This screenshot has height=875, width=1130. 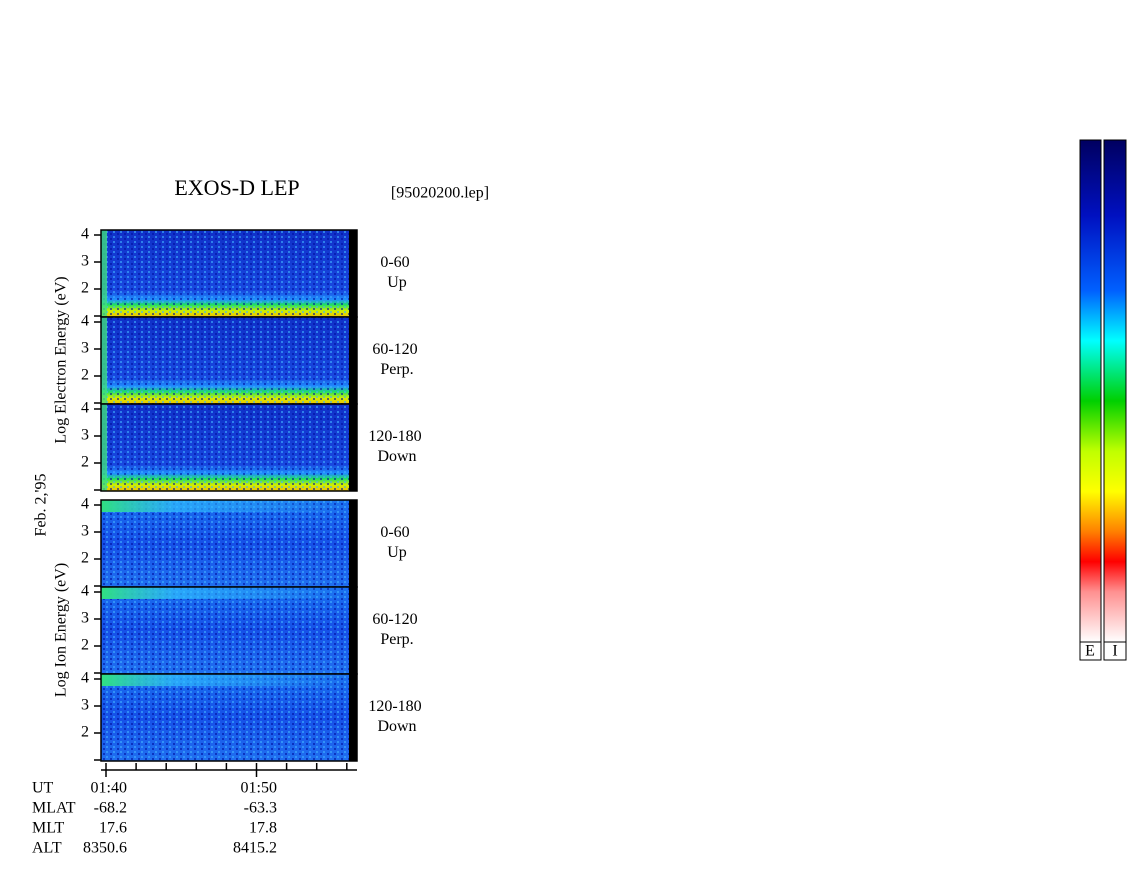 I want to click on electron-axis-label: Log Electron Energy (eV), so click(x=61, y=359).